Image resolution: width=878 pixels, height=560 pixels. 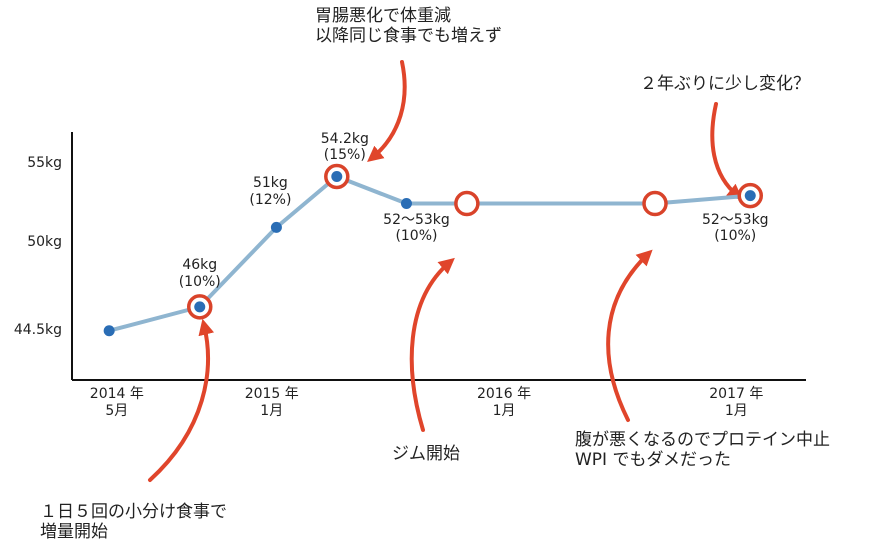 What do you see at coordinates (116, 402) in the screenshot?
I see `x-tick-label: 2014 年 5月` at bounding box center [116, 402].